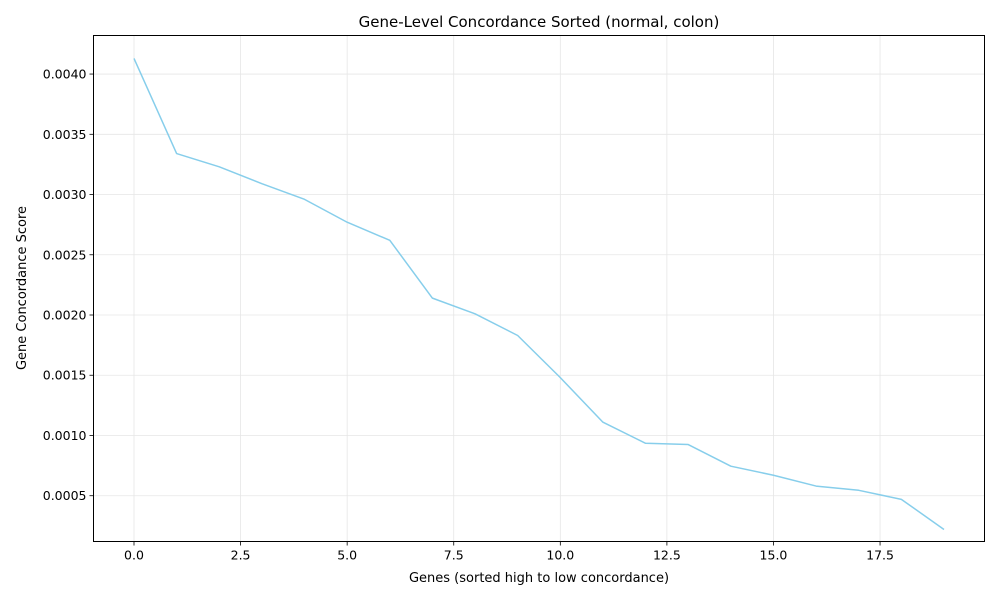  What do you see at coordinates (667, 555) in the screenshot?
I see `x-tick-label: 12.5` at bounding box center [667, 555].